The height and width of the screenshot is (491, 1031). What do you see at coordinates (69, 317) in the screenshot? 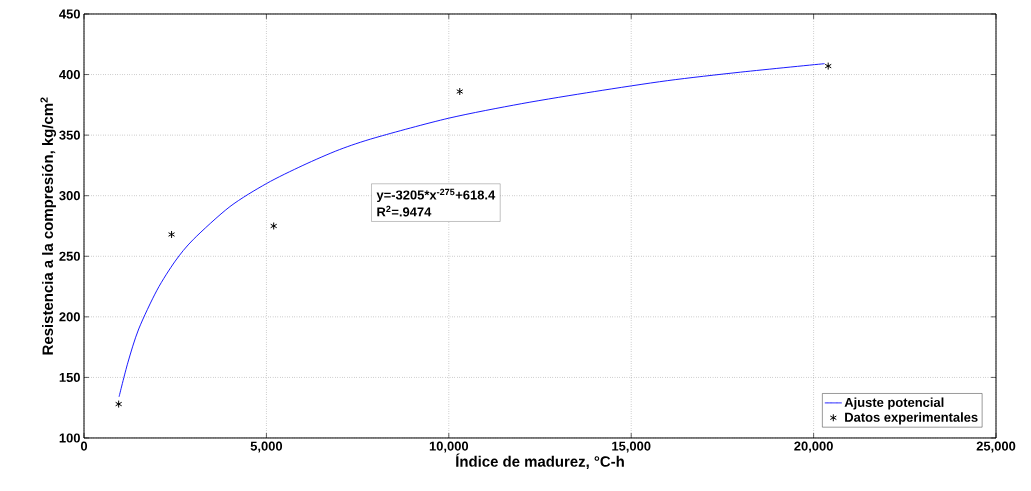
I see `y-tick-label: 200` at bounding box center [69, 317].